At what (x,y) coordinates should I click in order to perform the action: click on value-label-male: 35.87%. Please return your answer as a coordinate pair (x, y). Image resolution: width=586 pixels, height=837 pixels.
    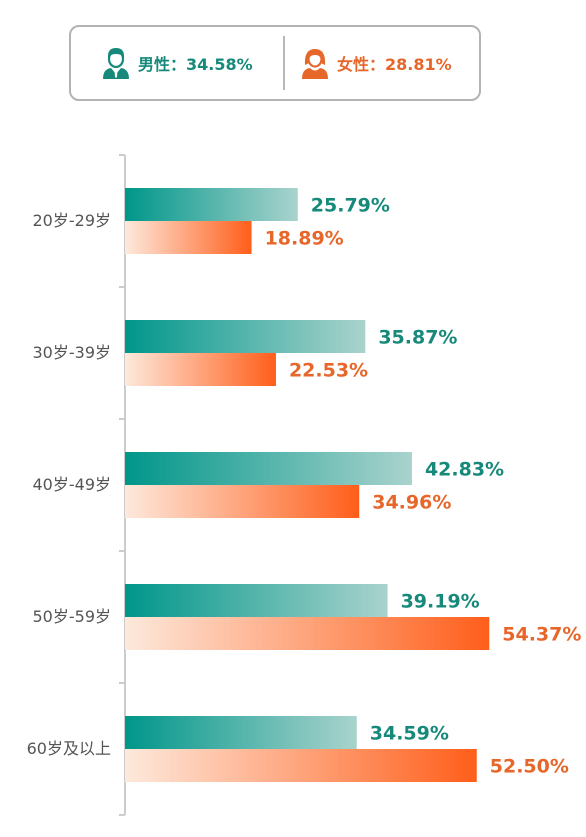
    Looking at the image, I should click on (417, 338).